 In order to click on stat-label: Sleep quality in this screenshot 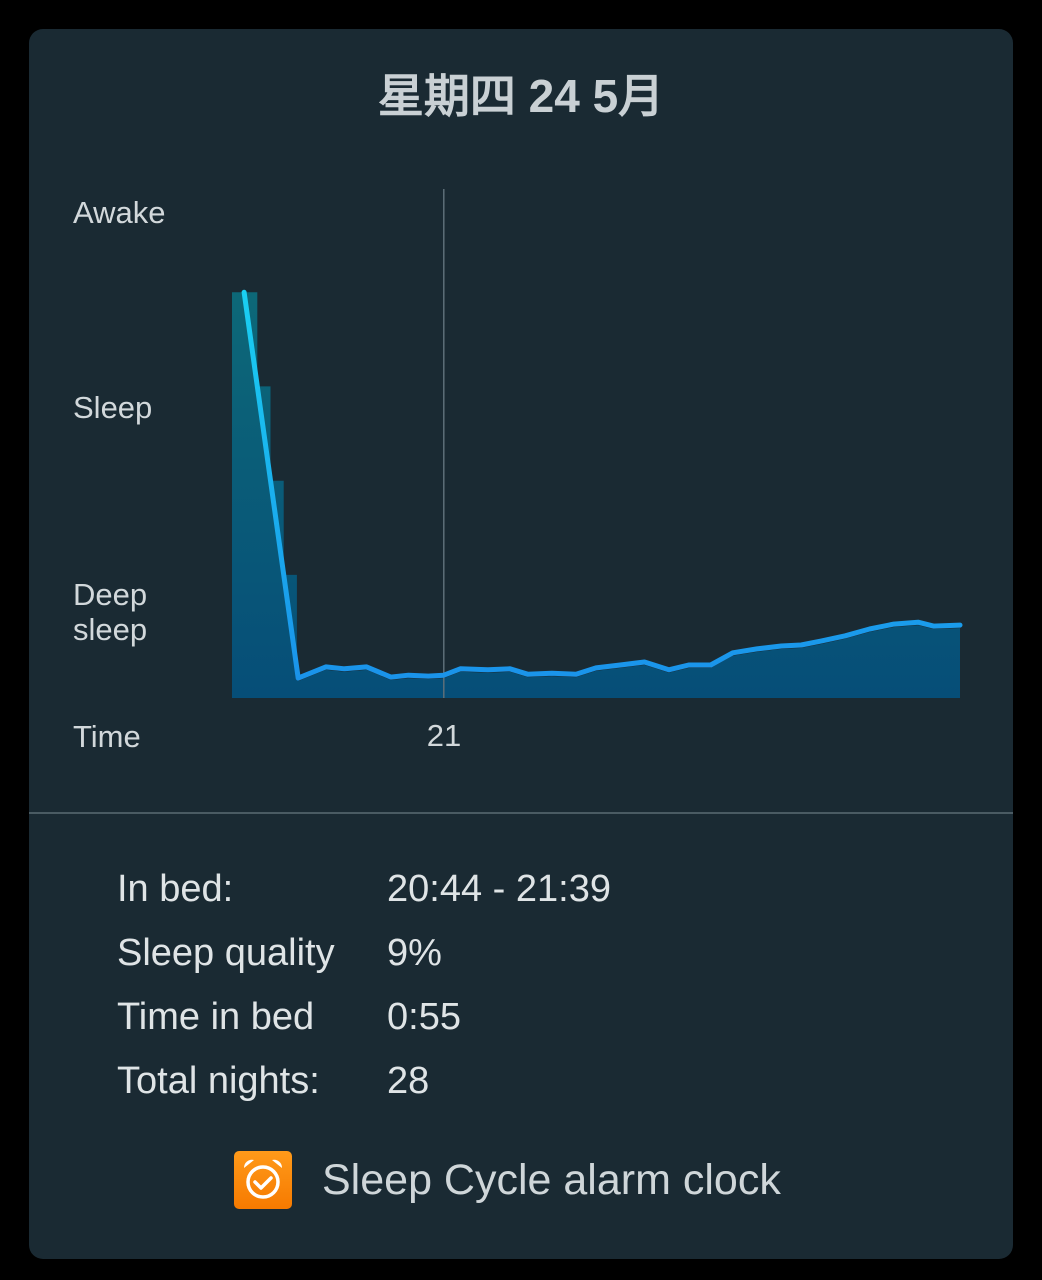, I will do `click(226, 953)`.